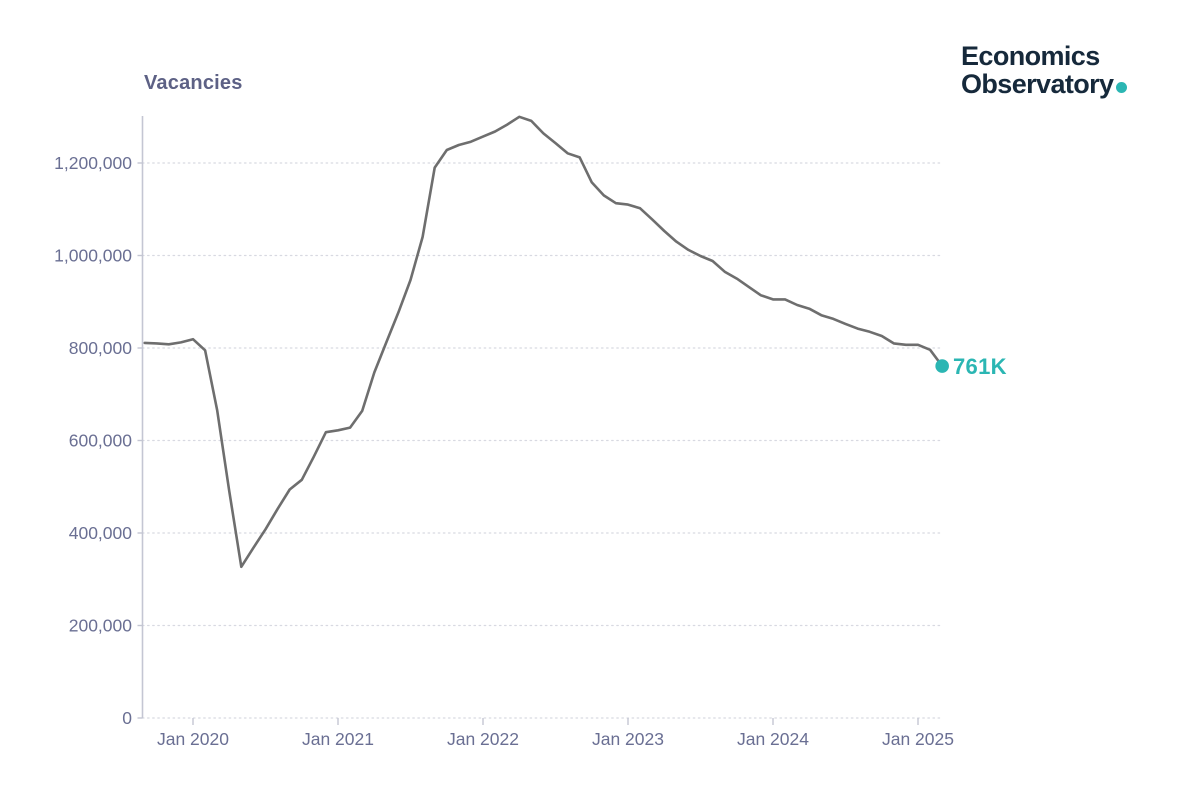  What do you see at coordinates (127, 718) in the screenshot?
I see `y-tick-label: 0` at bounding box center [127, 718].